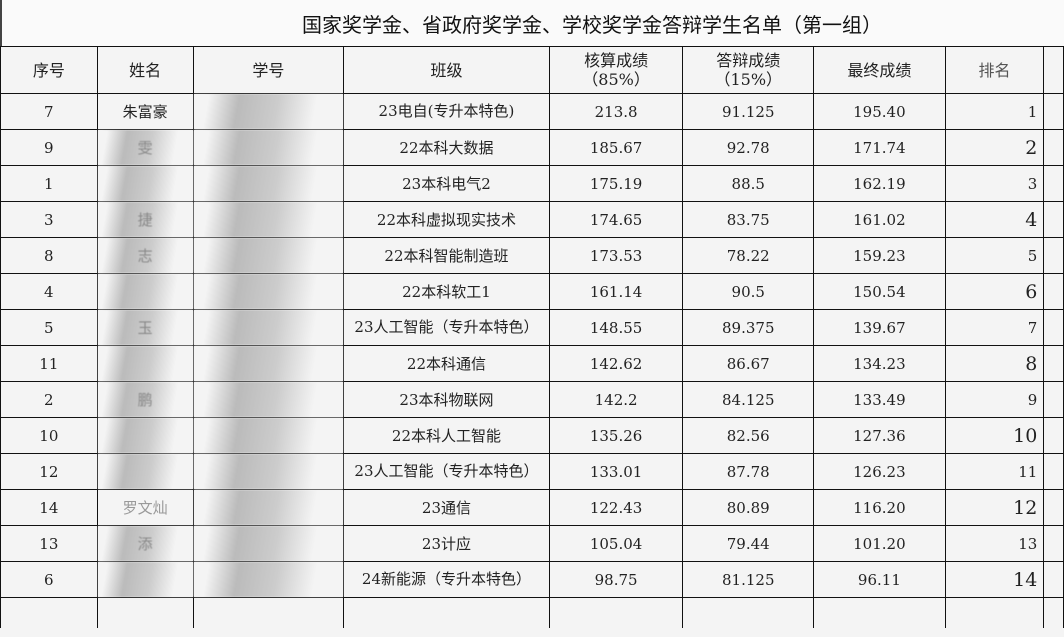 This screenshot has height=637, width=1064. I want to click on cell-name: 捷, so click(145, 219).